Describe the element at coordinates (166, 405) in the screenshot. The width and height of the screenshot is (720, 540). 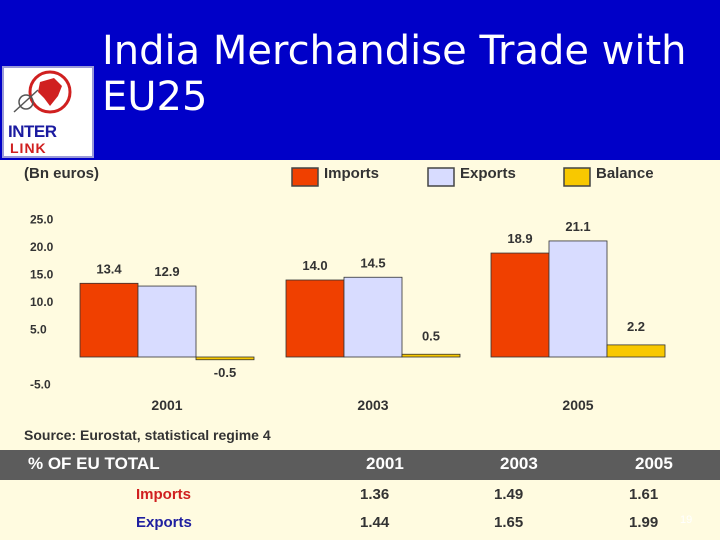
I see `x-tick-label-2001: 2001` at that location.